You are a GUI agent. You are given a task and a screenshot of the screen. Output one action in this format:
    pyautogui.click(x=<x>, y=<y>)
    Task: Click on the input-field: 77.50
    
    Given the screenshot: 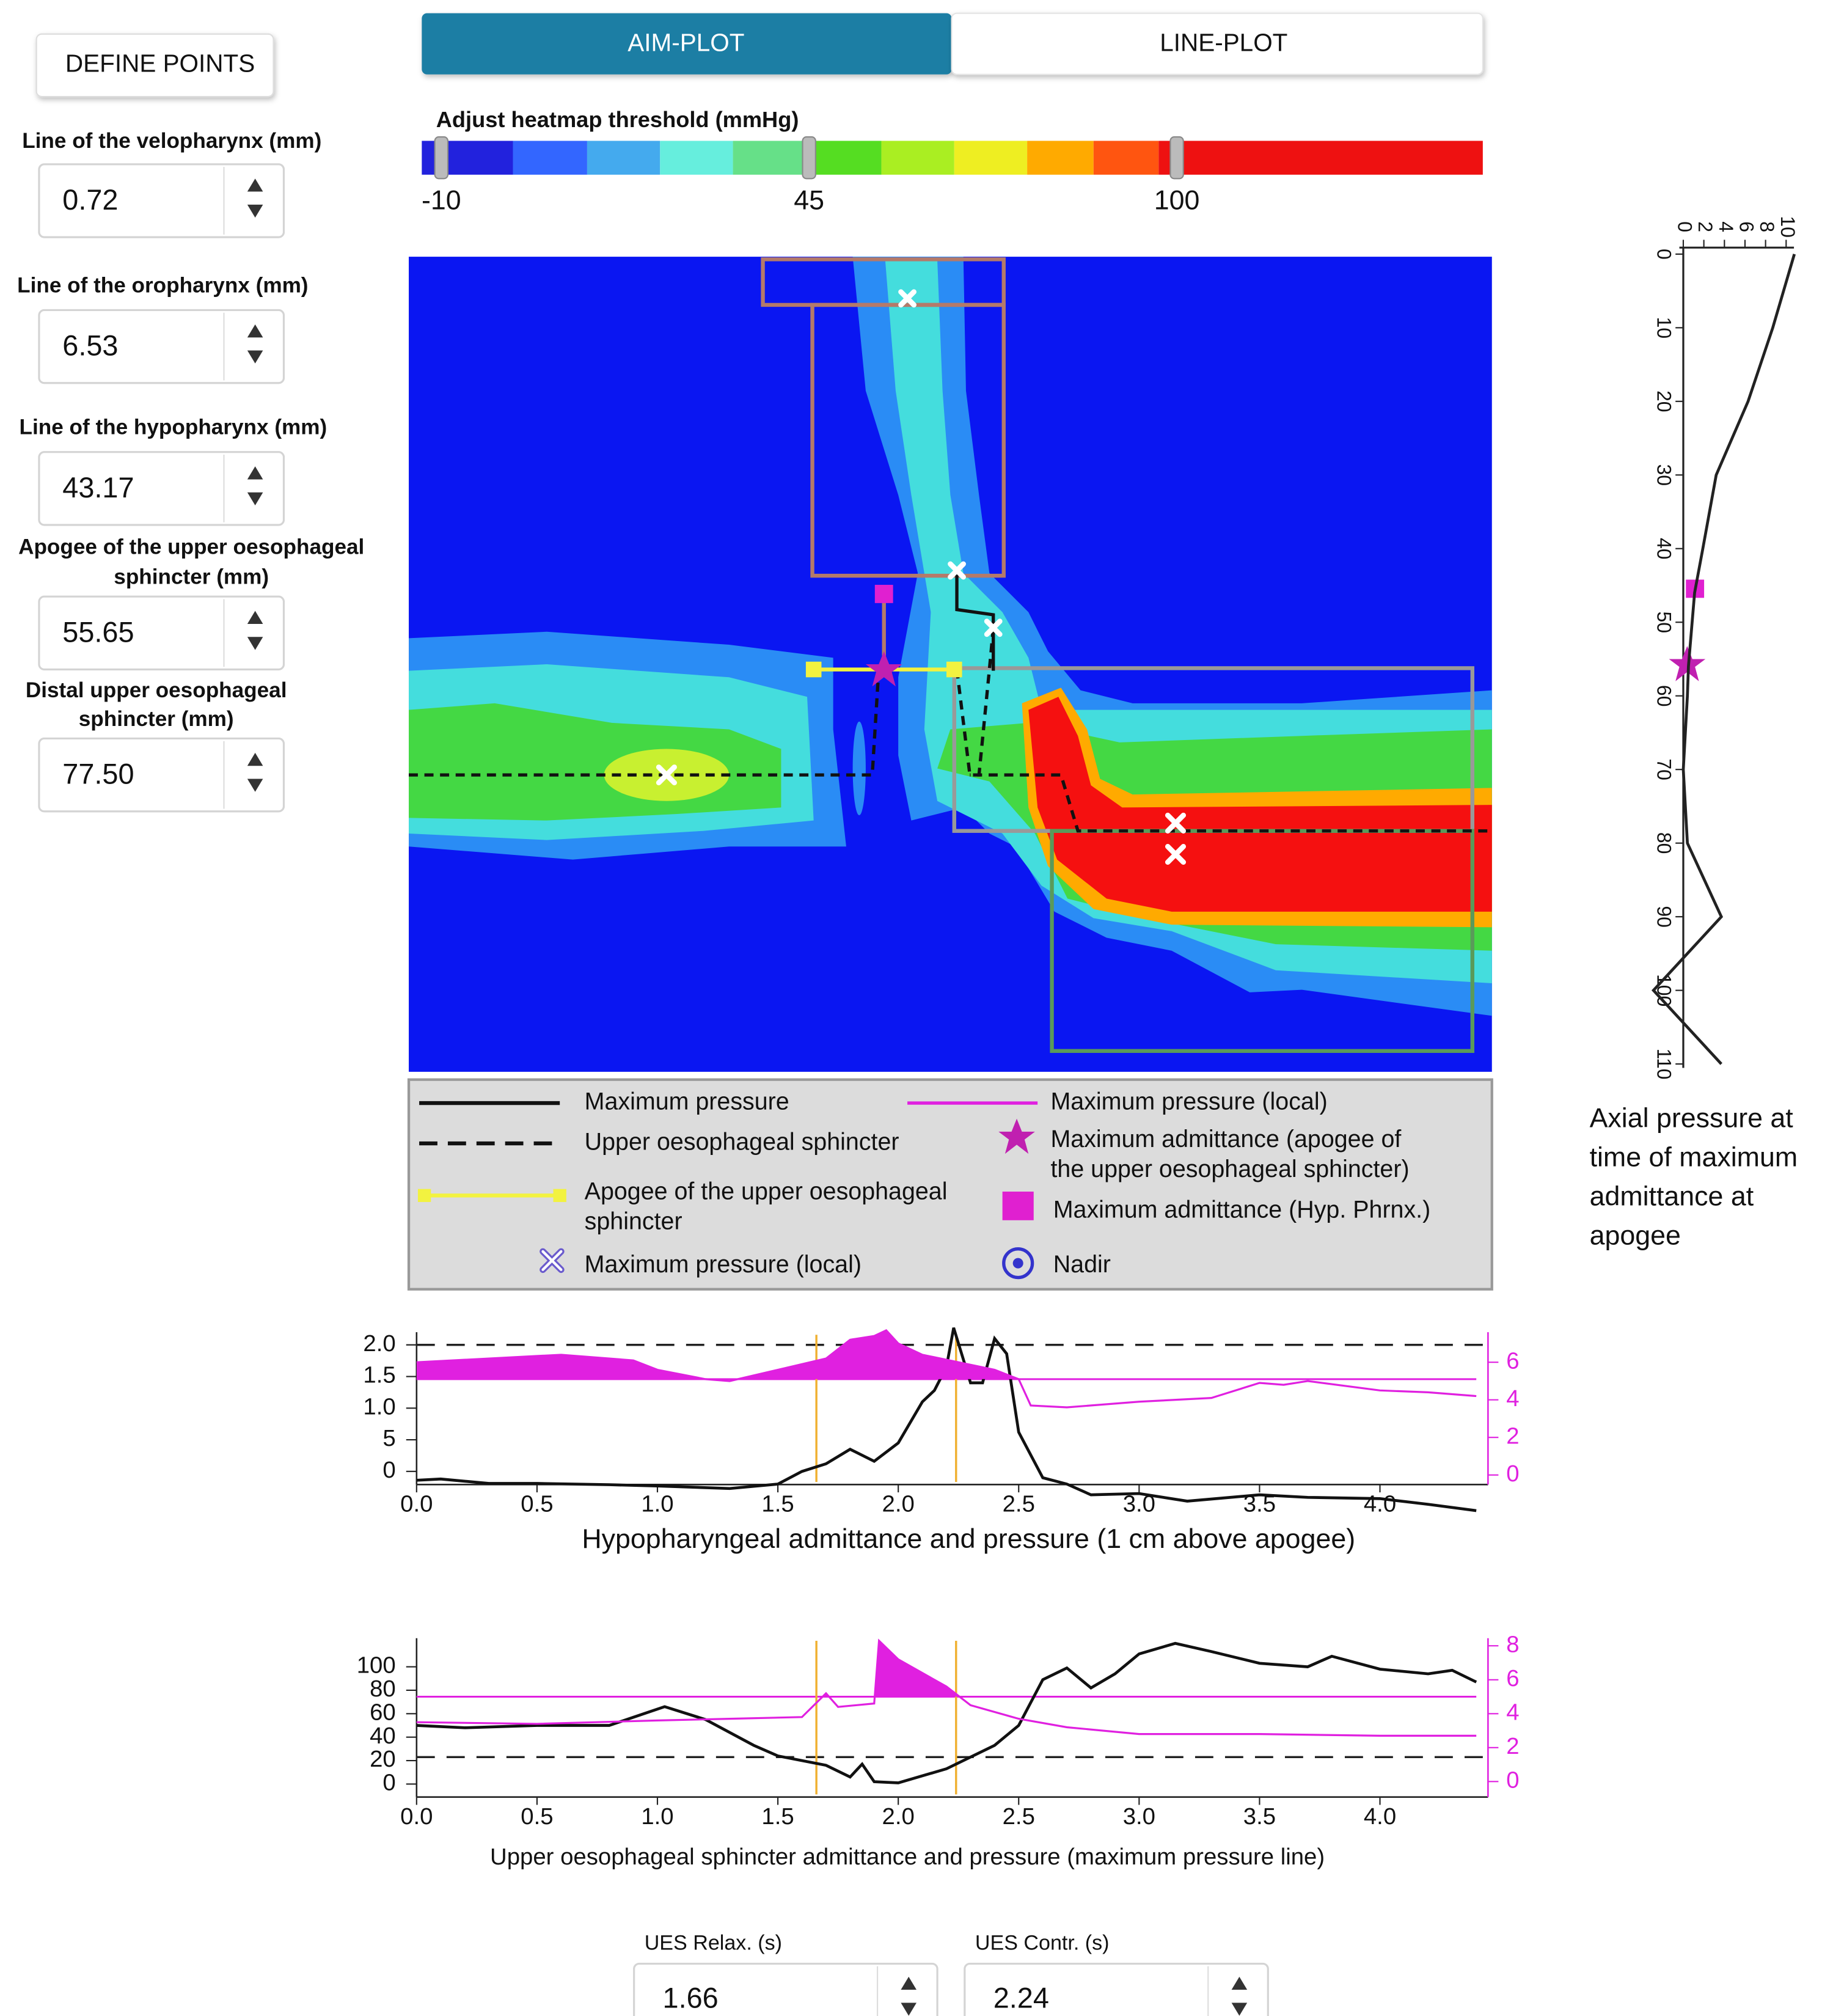 What is the action you would take?
    pyautogui.click(x=161, y=775)
    